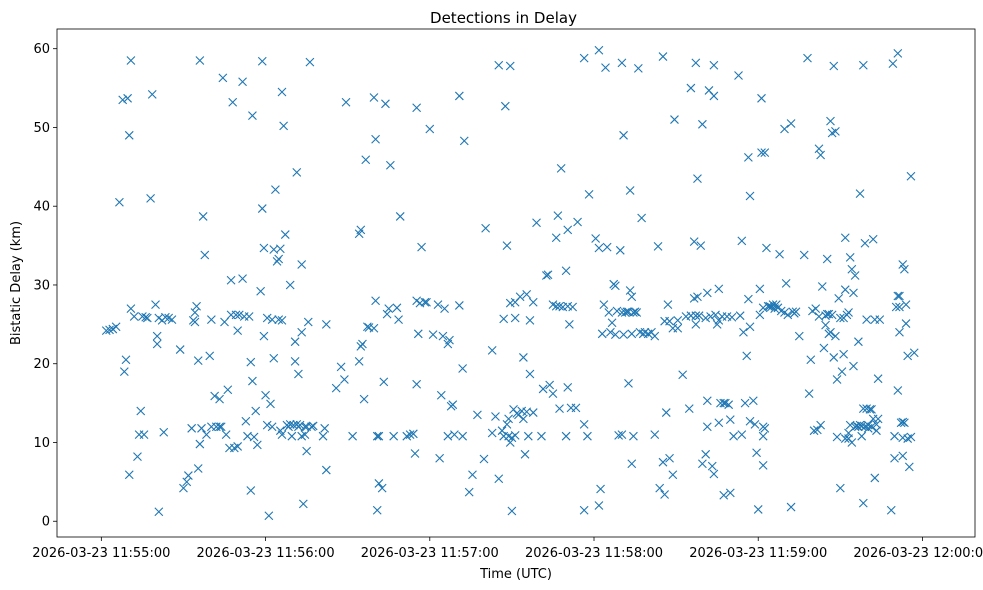 The height and width of the screenshot is (590, 983). I want to click on y-tick-label: 20, so click(41, 364).